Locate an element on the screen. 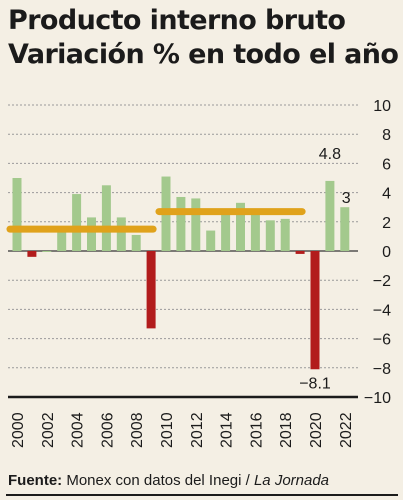  bar-2009 is located at coordinates (151, 290).